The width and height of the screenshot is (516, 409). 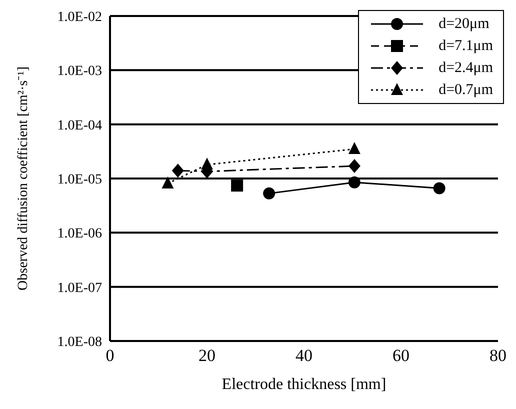 I want to click on y-tick-label: 1.0E-04, so click(x=79, y=126).